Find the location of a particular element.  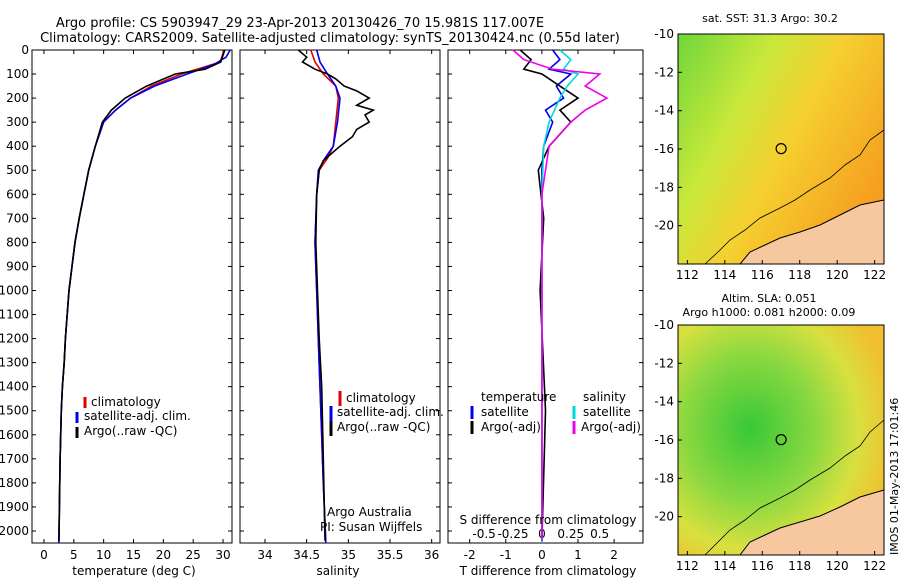

difference-xlabel: T difference from climatology is located at coordinates (548, 571).